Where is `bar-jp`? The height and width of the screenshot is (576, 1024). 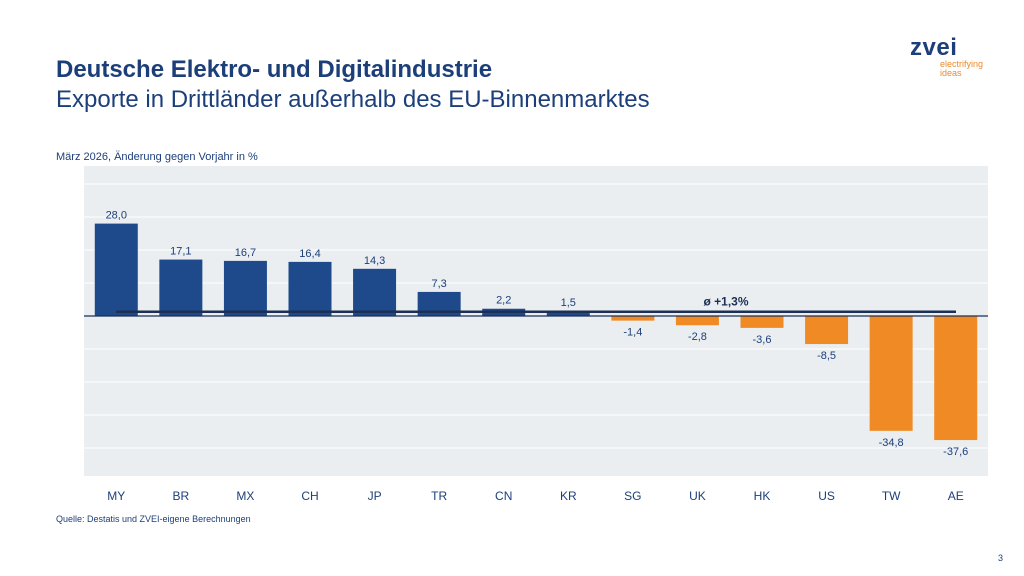
bar-jp is located at coordinates (375, 292).